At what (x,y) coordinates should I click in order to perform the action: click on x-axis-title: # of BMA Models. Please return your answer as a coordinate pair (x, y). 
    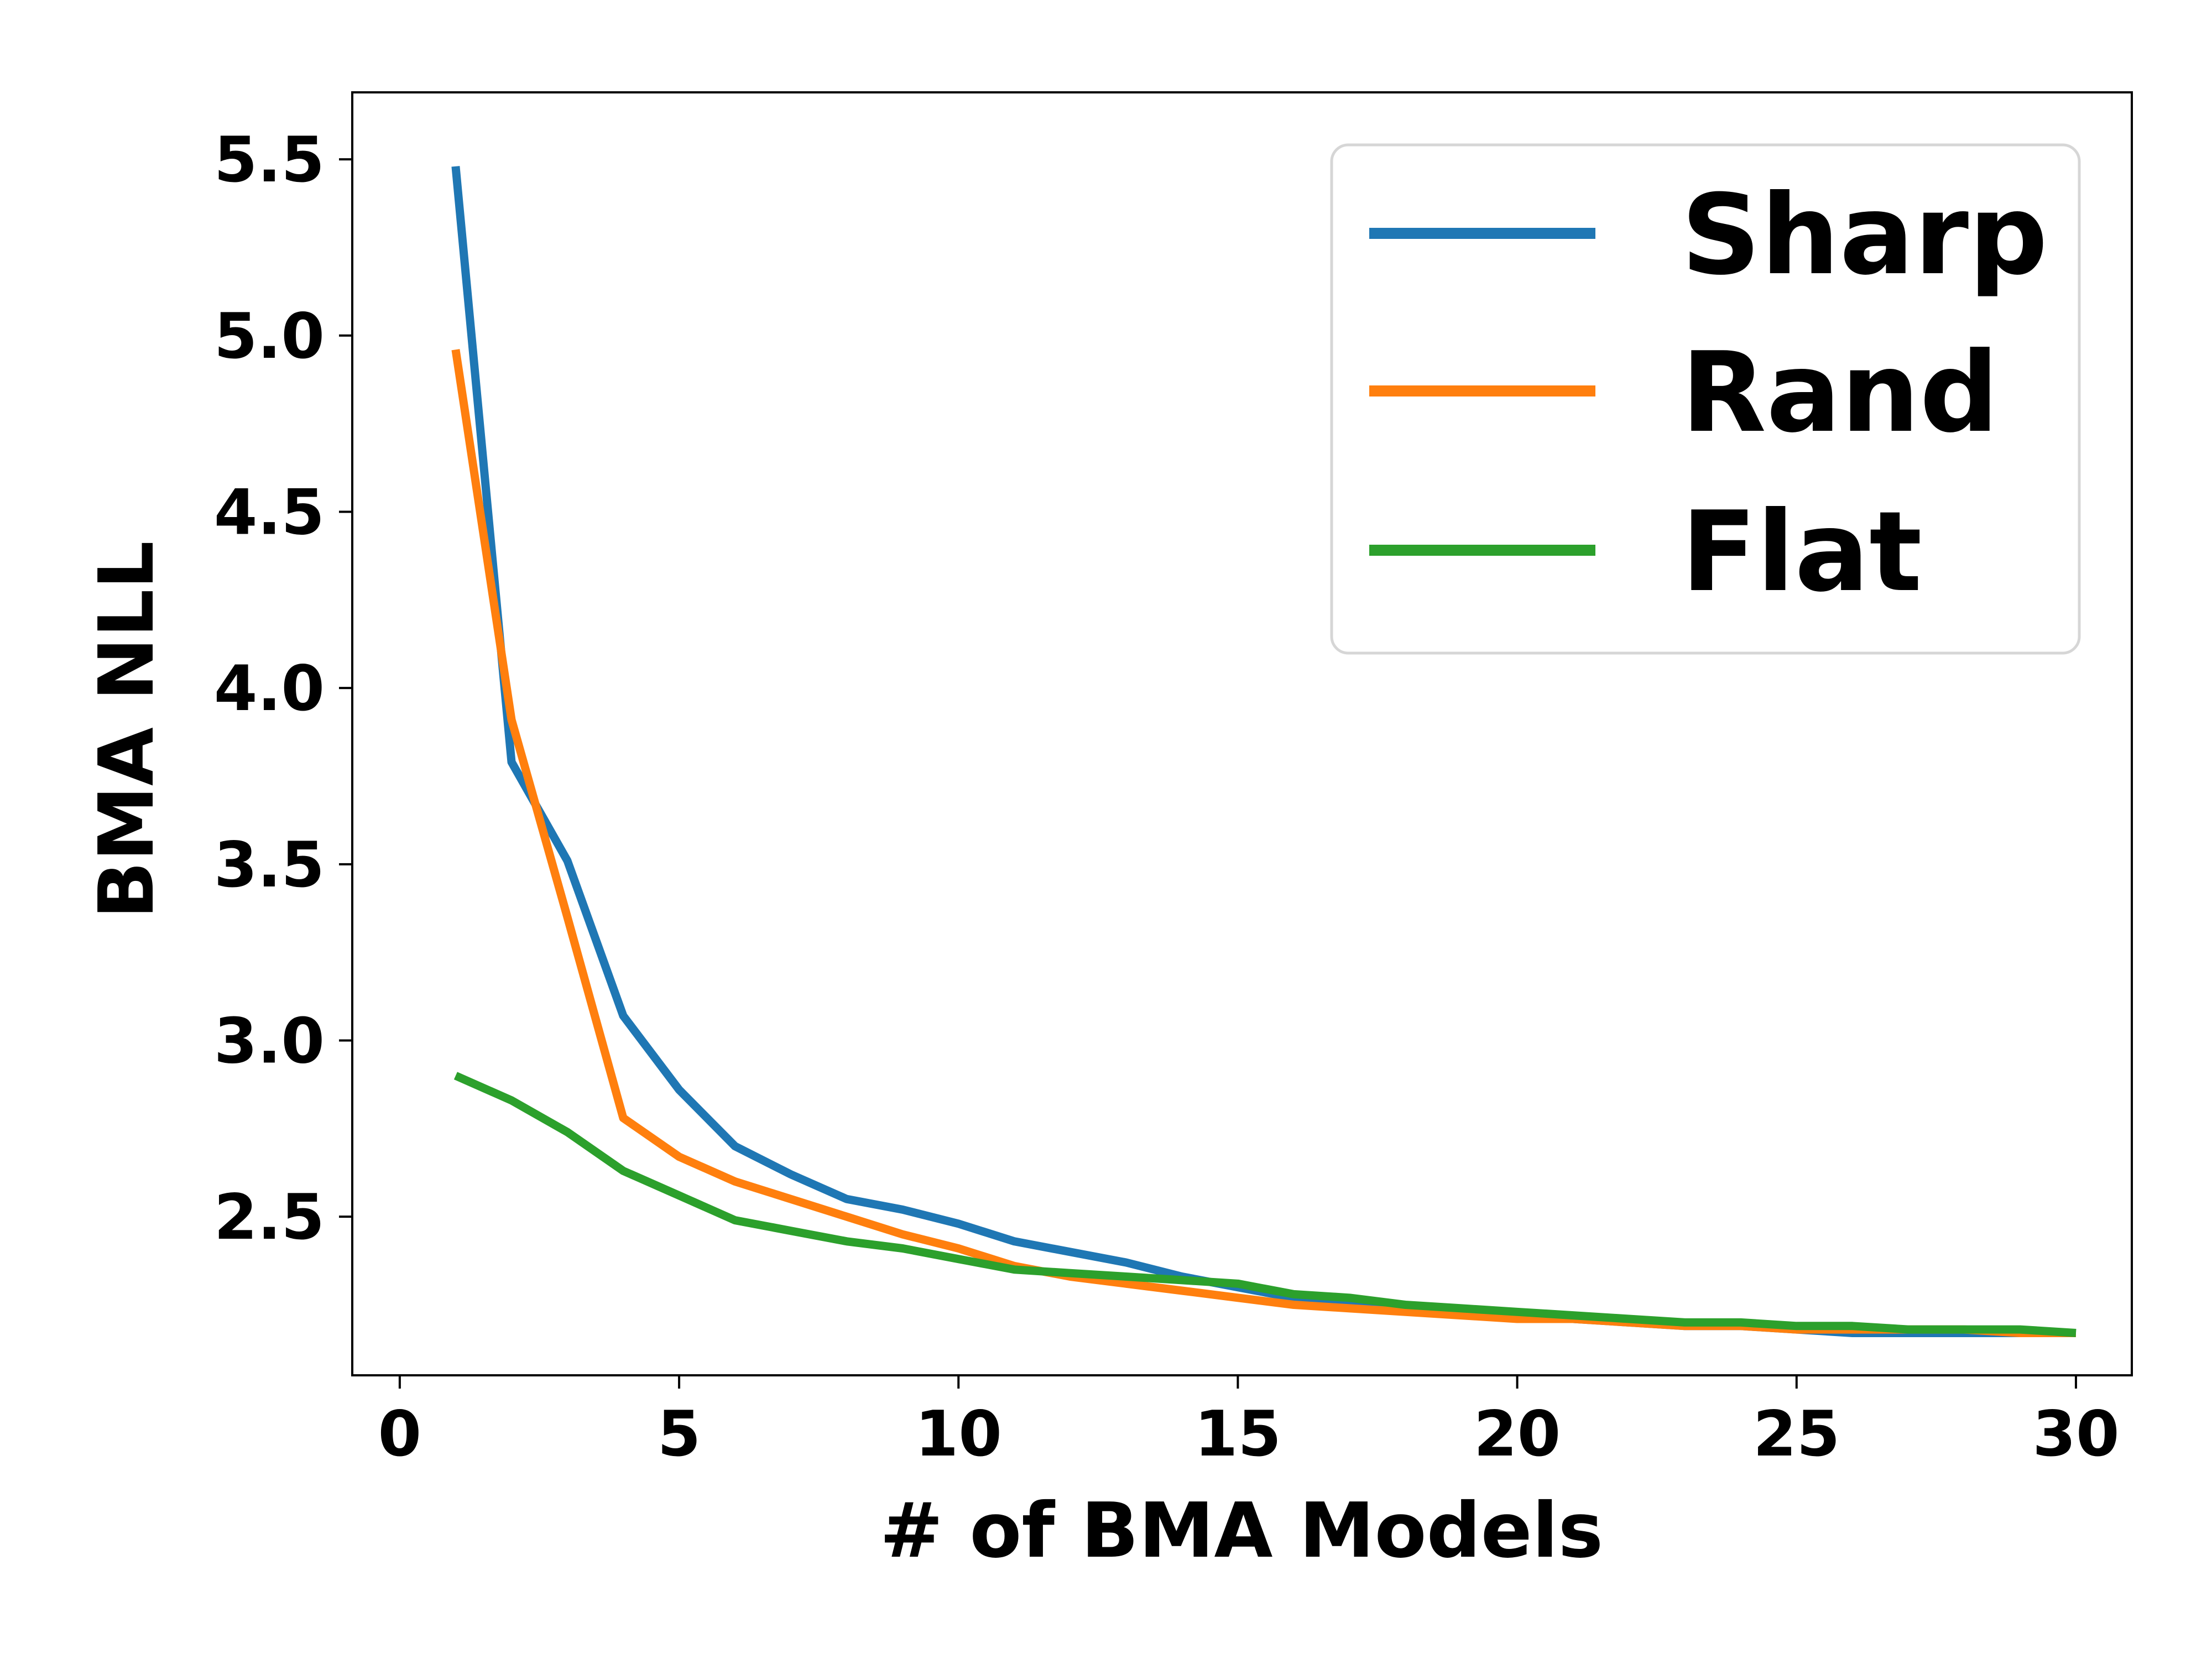
    Looking at the image, I should click on (1241, 1531).